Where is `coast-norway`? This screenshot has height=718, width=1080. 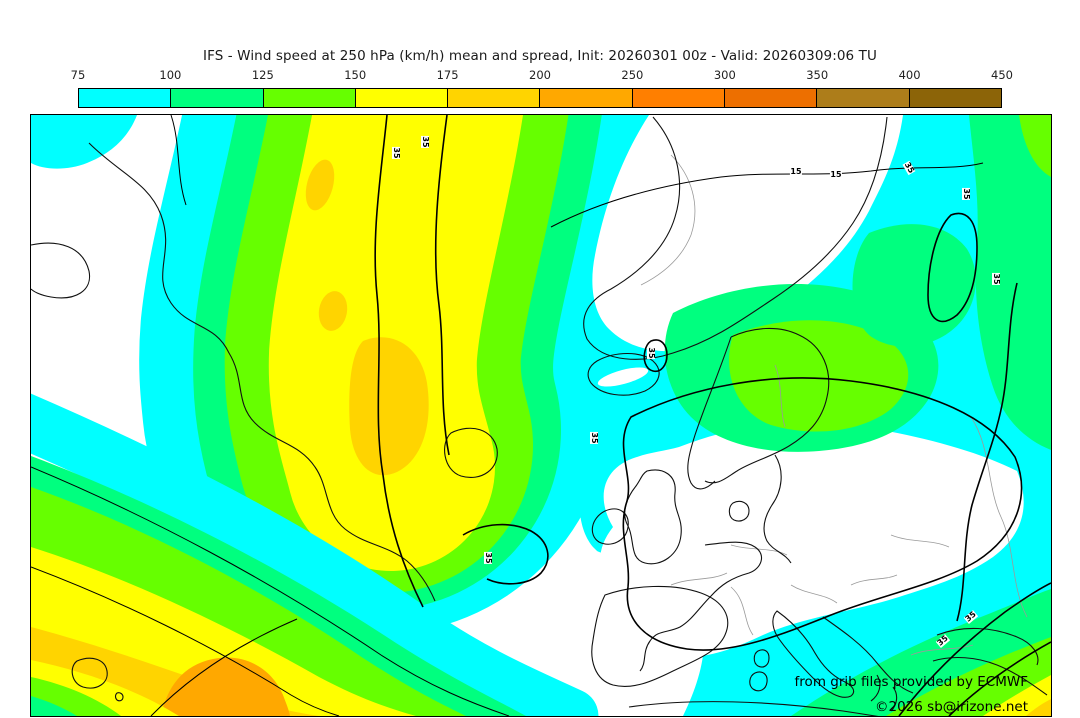 coast-norway is located at coordinates (709, 413).